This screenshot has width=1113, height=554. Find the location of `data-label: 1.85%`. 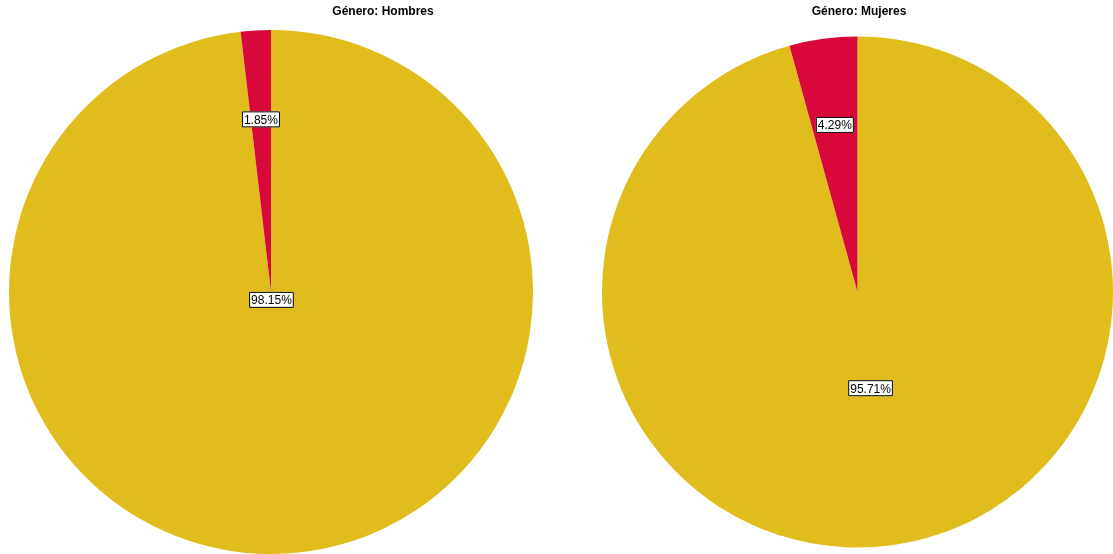

data-label: 1.85% is located at coordinates (261, 119).